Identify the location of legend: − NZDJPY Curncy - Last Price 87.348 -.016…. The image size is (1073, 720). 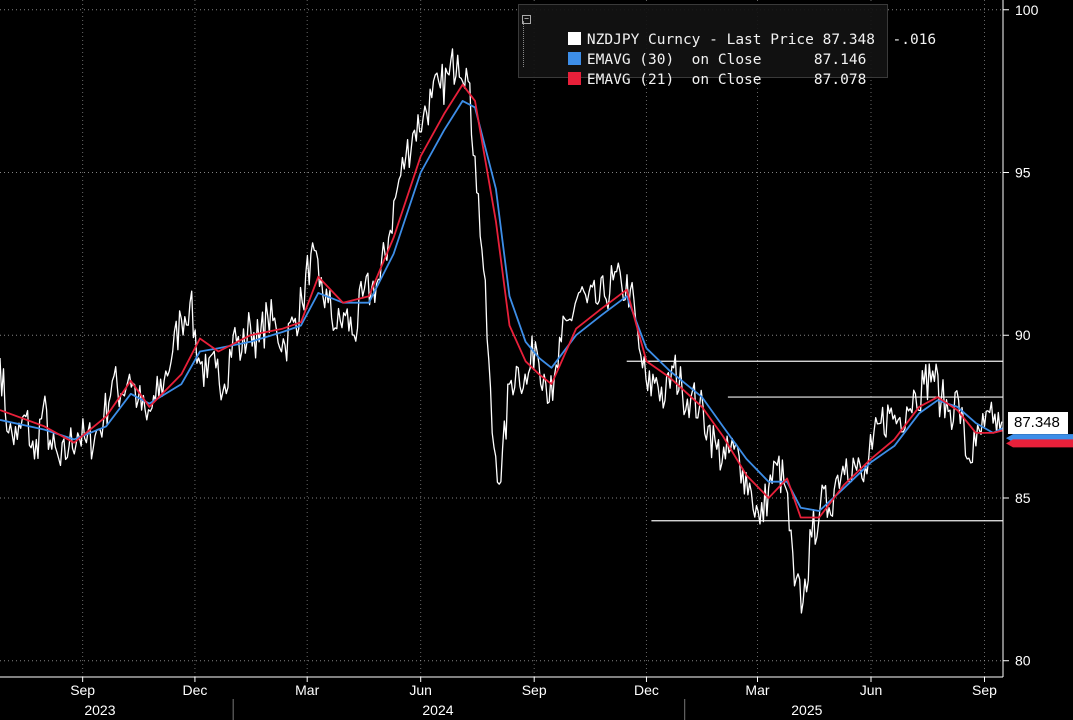
(727, 46).